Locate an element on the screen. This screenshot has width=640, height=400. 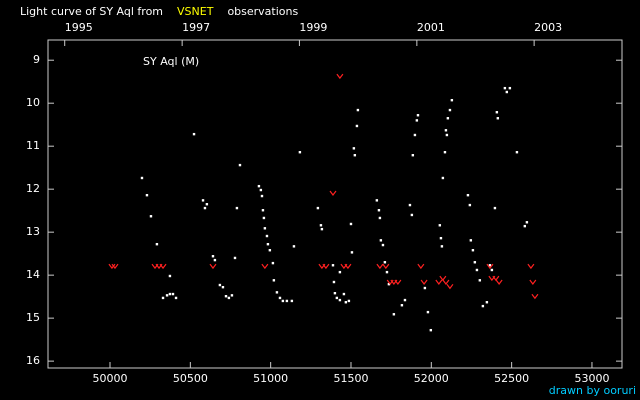
x2-tick-label: 2001 is located at coordinates (431, 27).